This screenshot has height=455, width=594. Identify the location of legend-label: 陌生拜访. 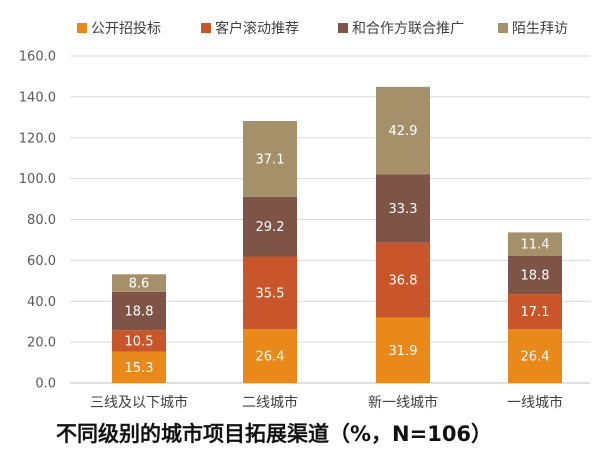
(540, 29).